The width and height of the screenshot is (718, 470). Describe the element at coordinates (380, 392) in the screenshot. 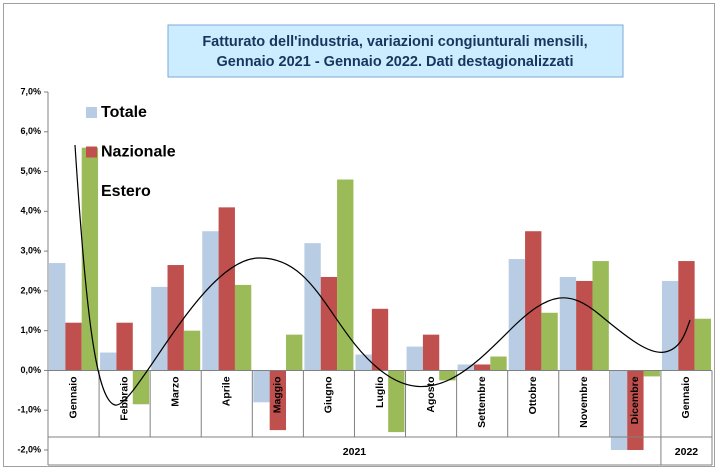

I see `x-tick-label: Luglio` at that location.